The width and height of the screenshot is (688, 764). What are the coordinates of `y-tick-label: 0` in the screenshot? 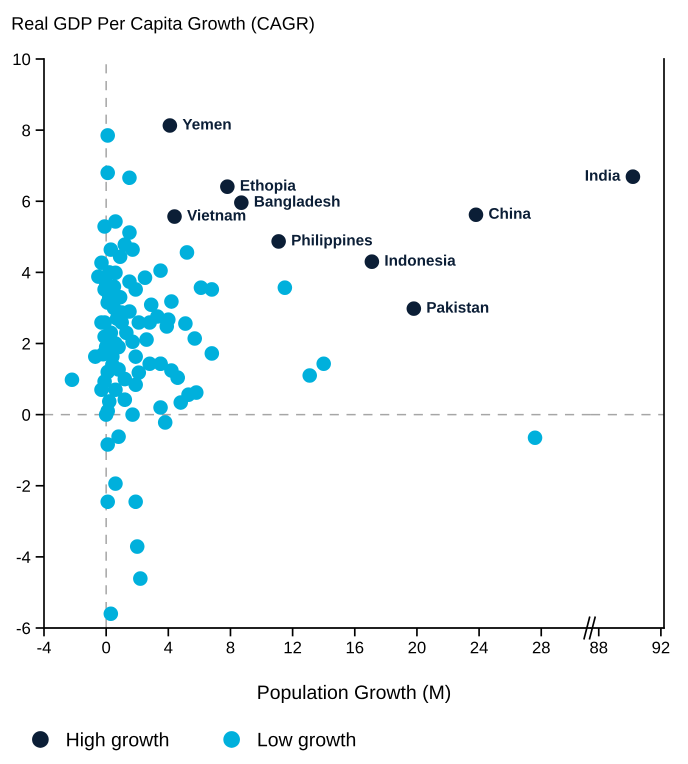 It's located at (26, 415).